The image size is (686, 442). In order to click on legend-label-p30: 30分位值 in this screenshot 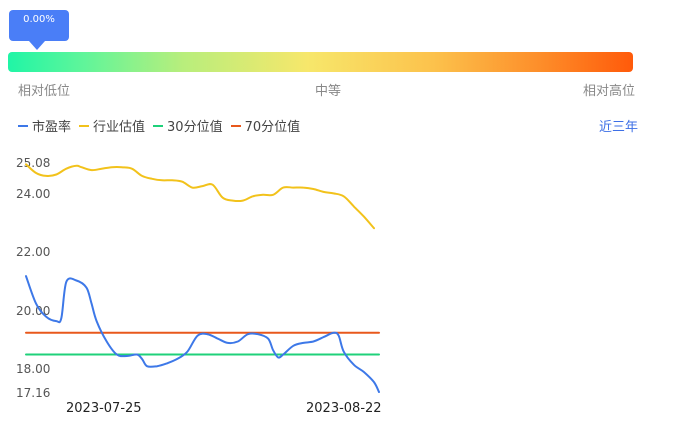, I will do `click(195, 127)`.